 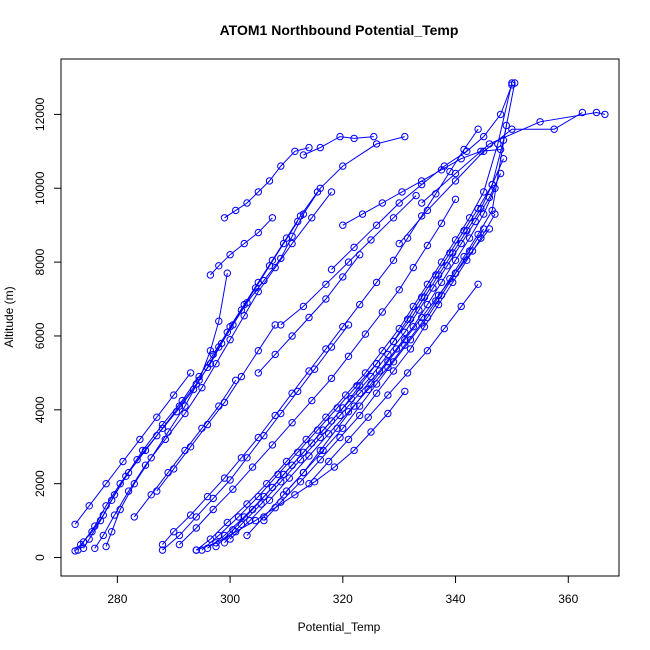 I want to click on y-tick-label: 4000, so click(x=40, y=409).